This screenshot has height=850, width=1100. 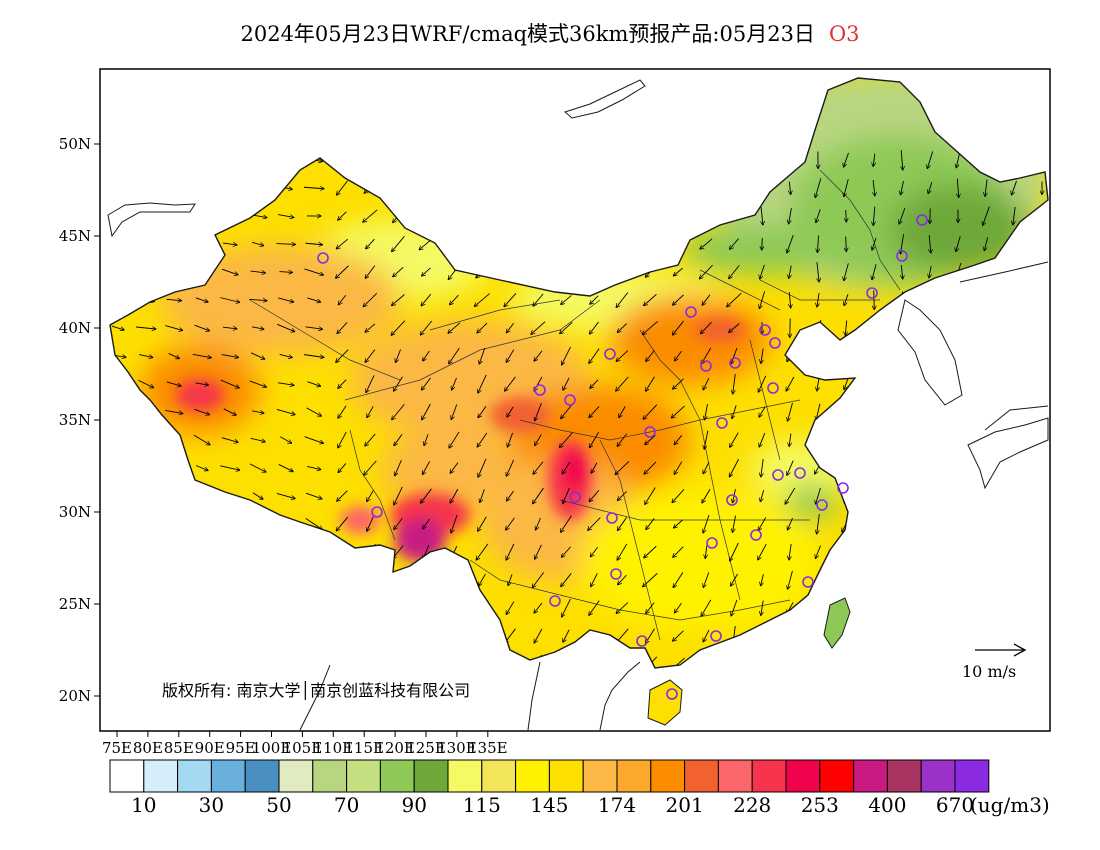 What do you see at coordinates (887, 805) in the screenshot?
I see `legend-label: 400` at bounding box center [887, 805].